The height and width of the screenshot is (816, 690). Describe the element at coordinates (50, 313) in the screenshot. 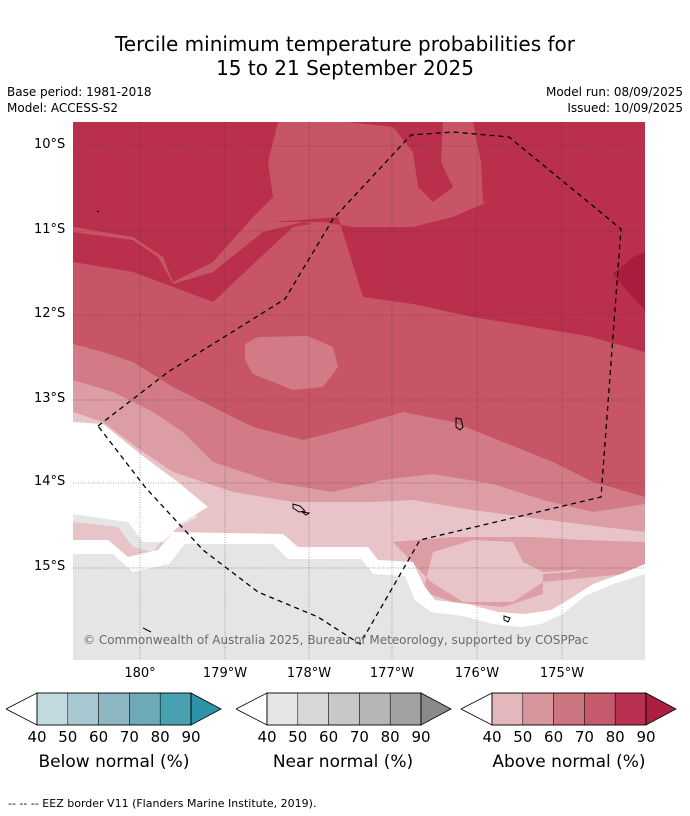

I see `lat-label-12s: 12°S` at that location.